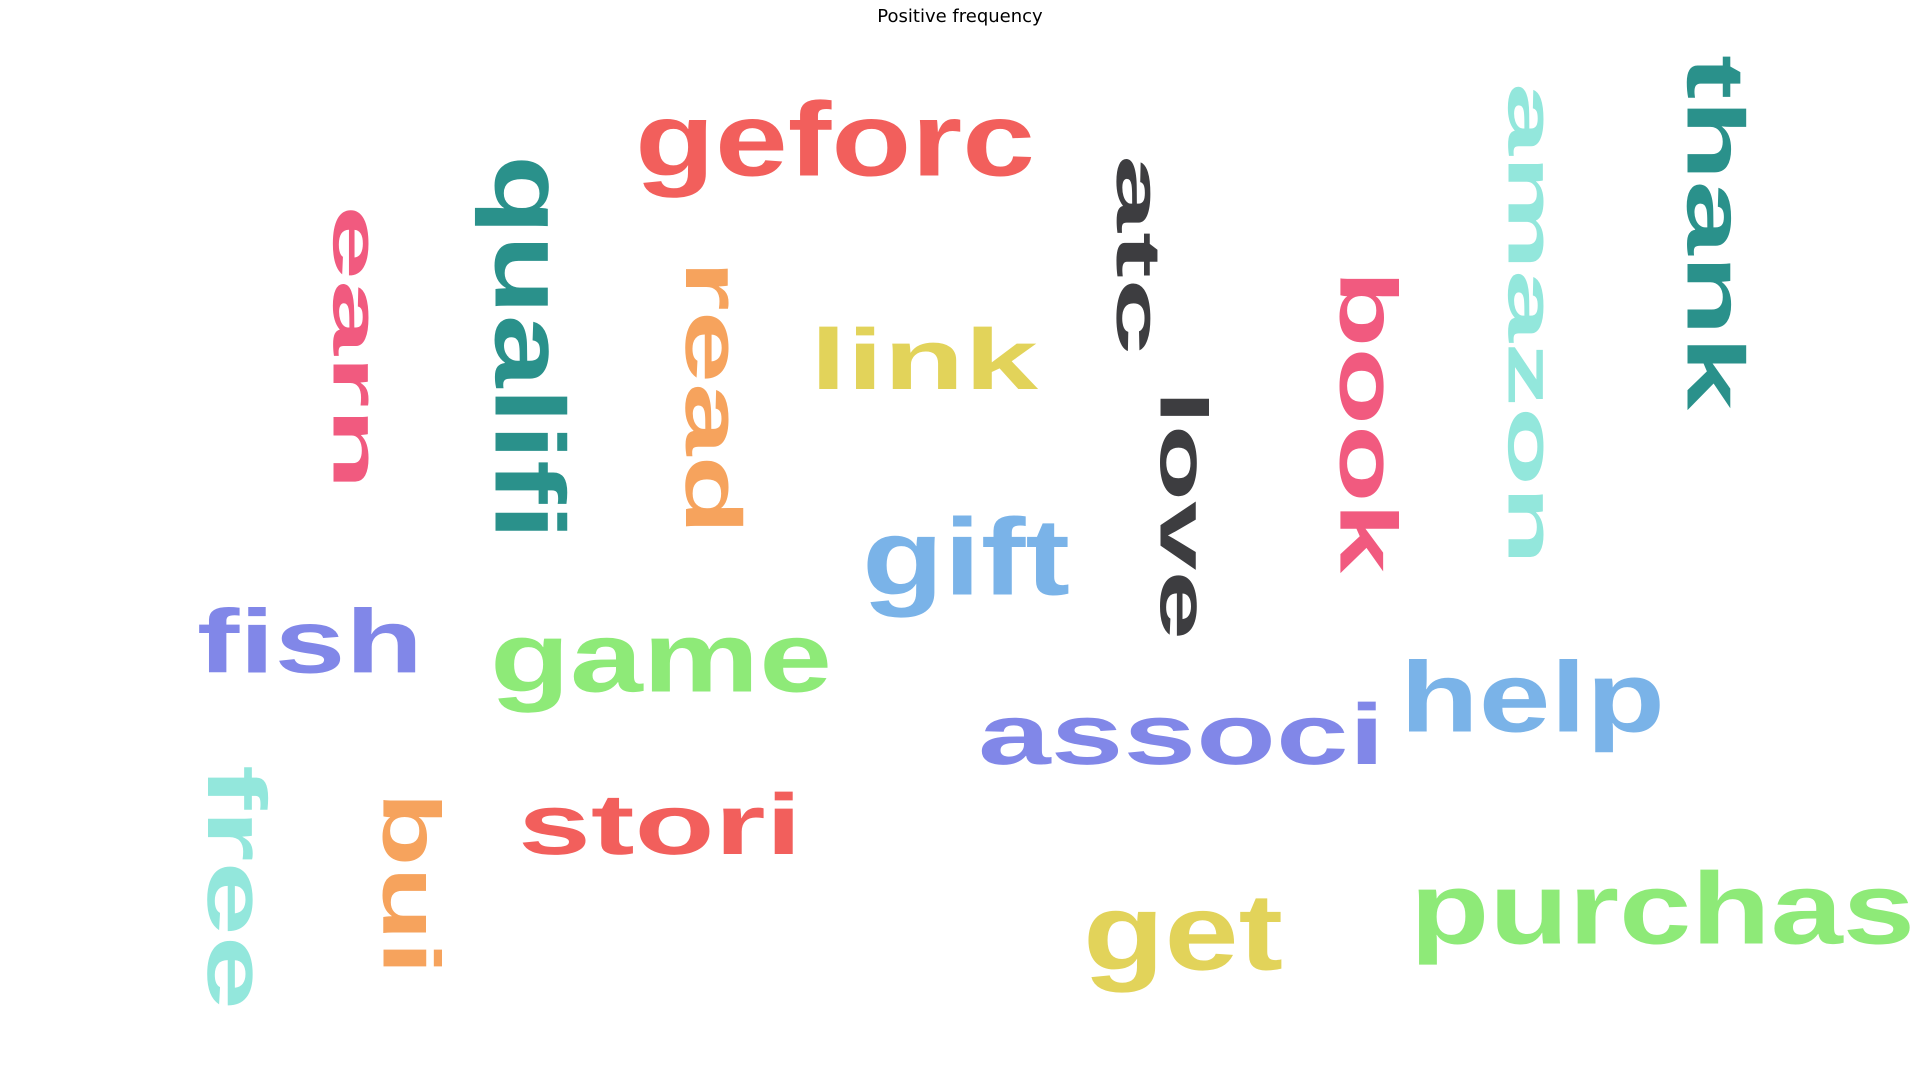  Describe the element at coordinates (1183, 933) in the screenshot. I see `word-get: get` at that location.